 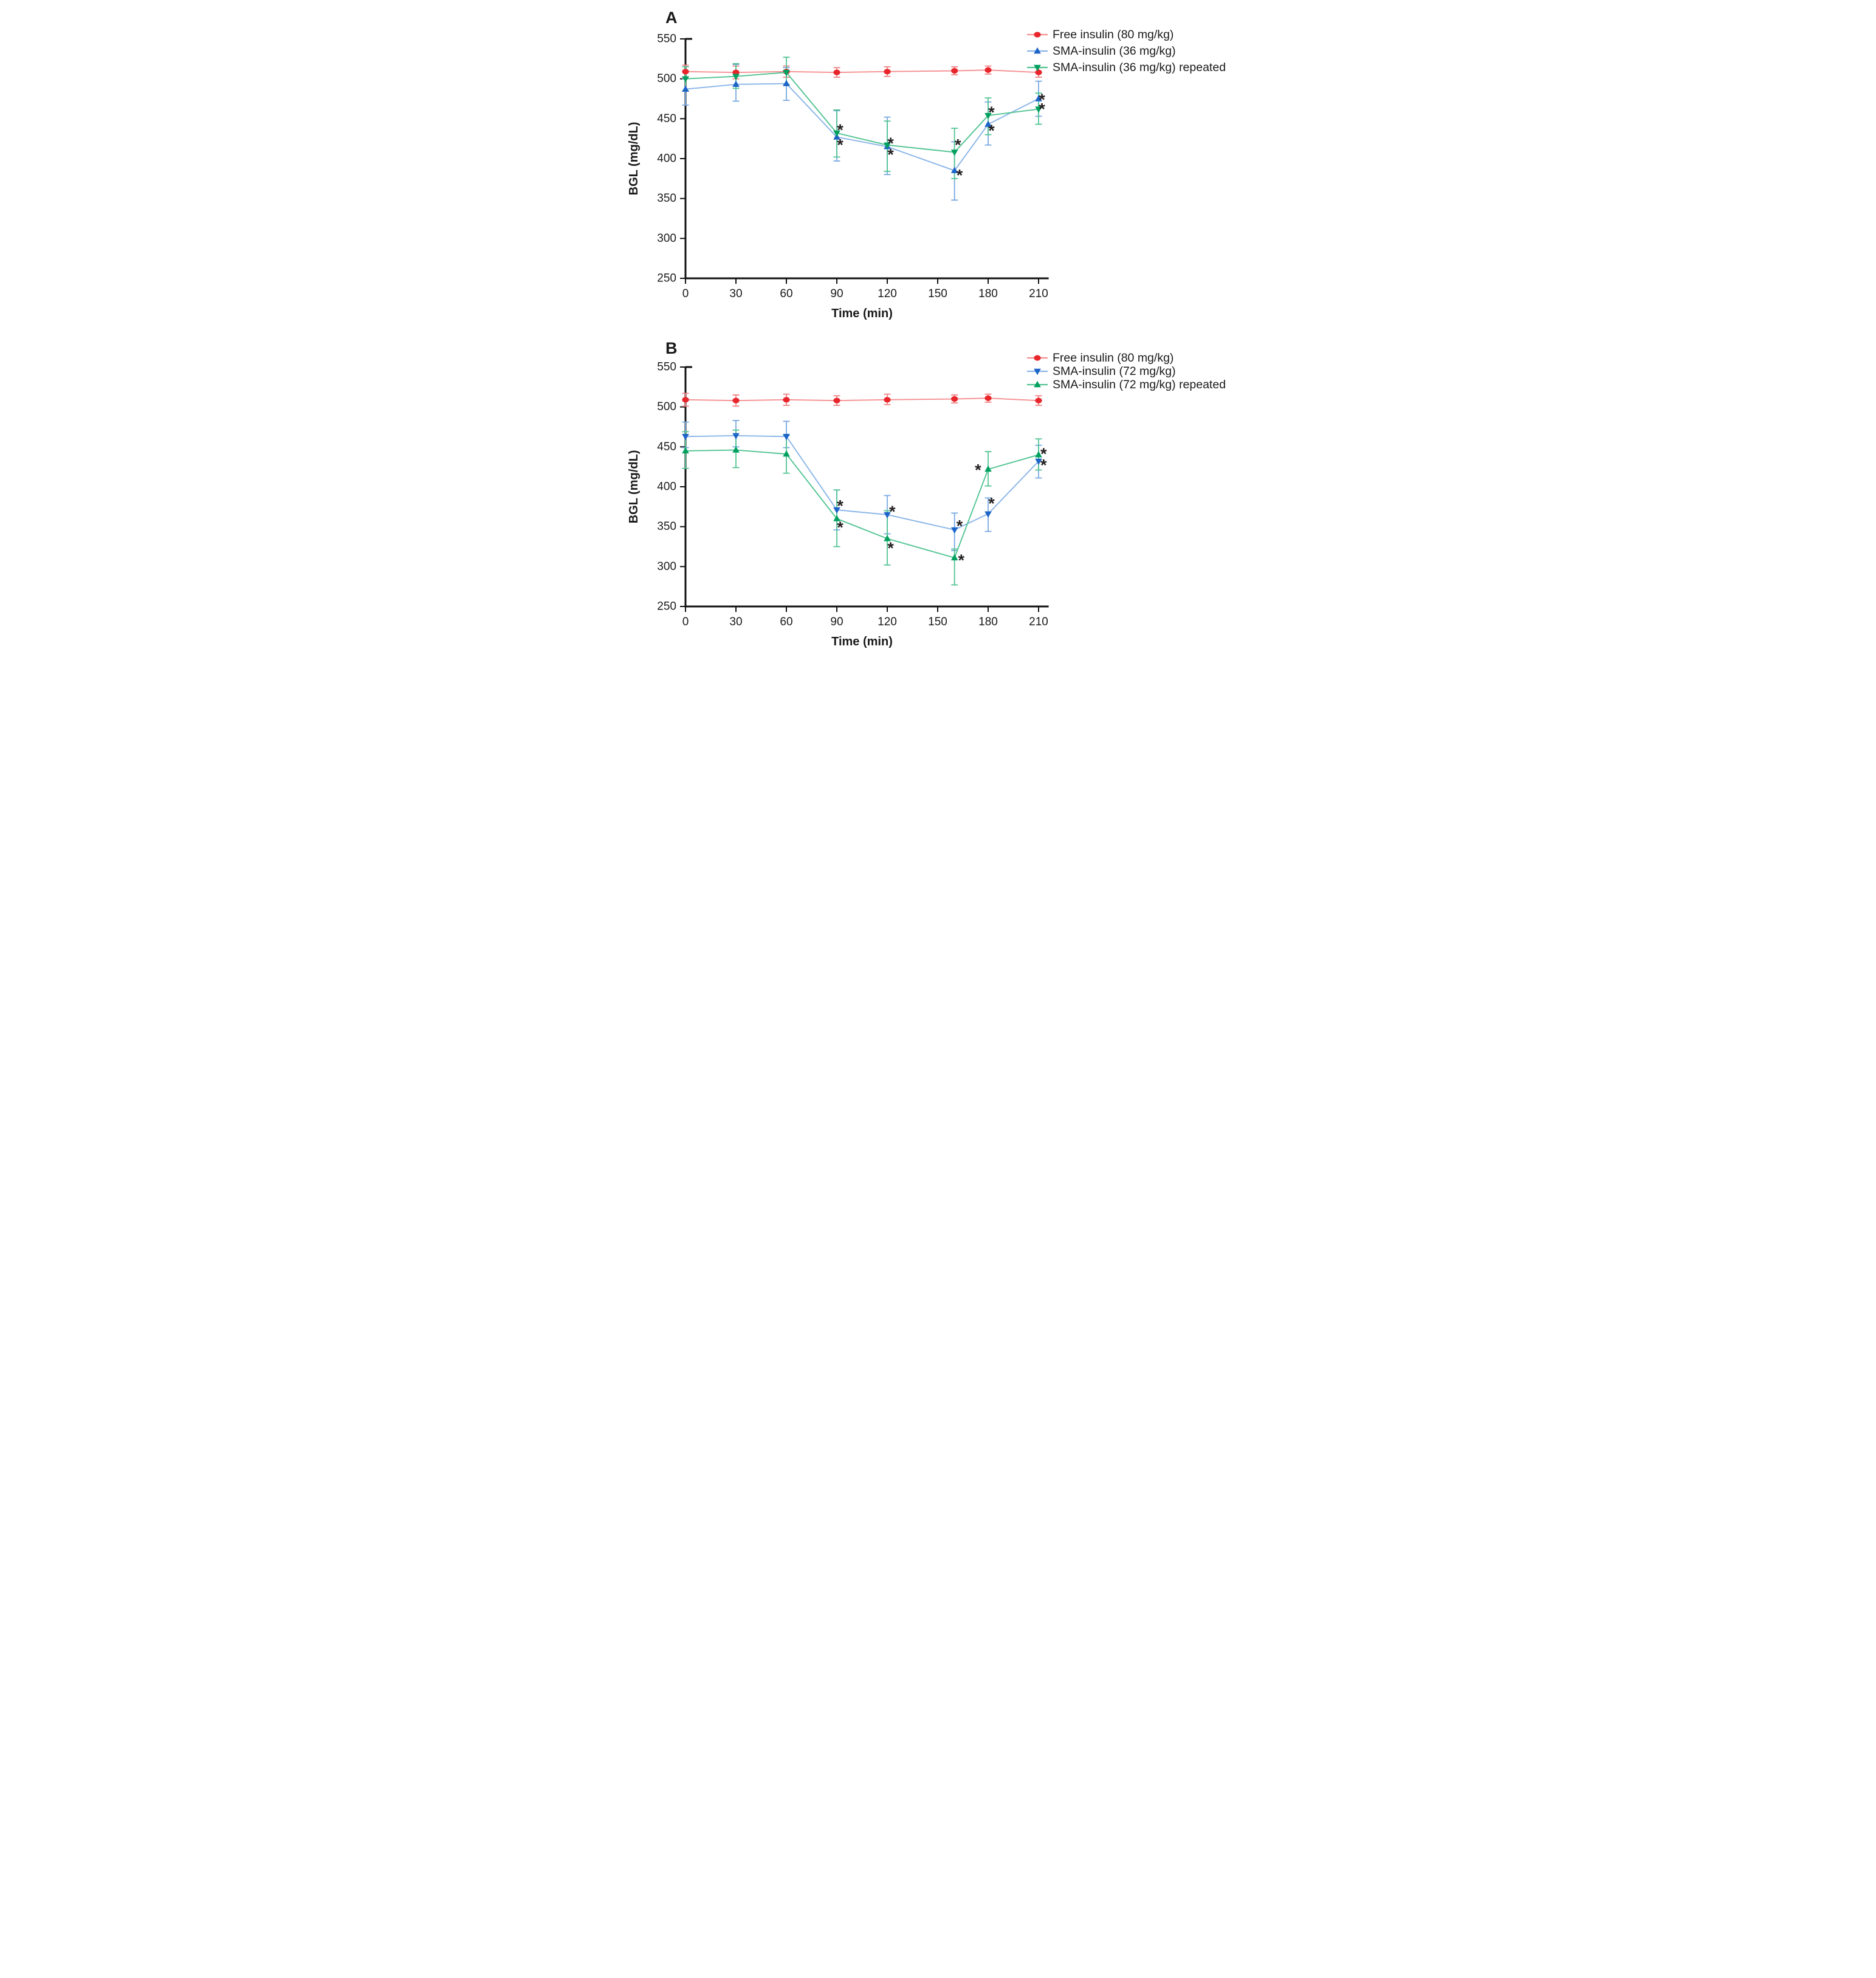 What do you see at coordinates (667, 406) in the screenshot?
I see `y-tick-label: 500` at bounding box center [667, 406].